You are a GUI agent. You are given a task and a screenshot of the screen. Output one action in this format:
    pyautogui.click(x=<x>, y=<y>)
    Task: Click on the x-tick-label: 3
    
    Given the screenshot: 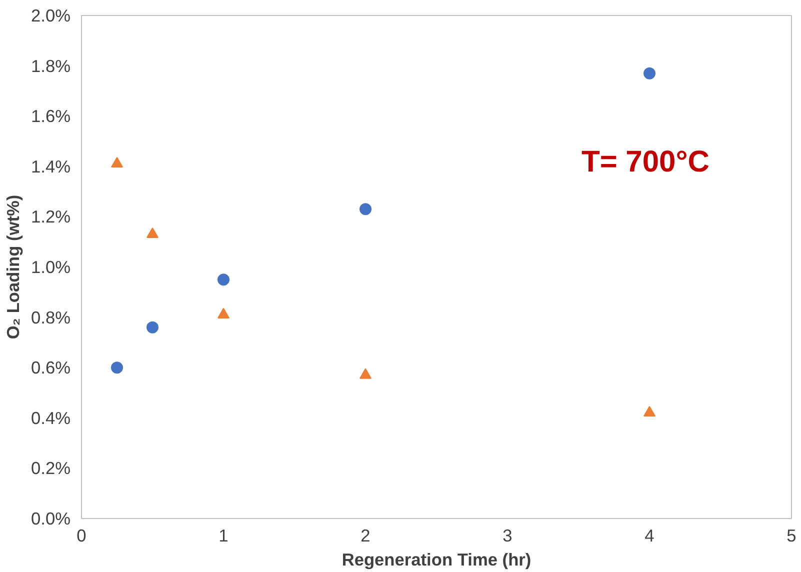 What is the action you would take?
    pyautogui.click(x=507, y=536)
    